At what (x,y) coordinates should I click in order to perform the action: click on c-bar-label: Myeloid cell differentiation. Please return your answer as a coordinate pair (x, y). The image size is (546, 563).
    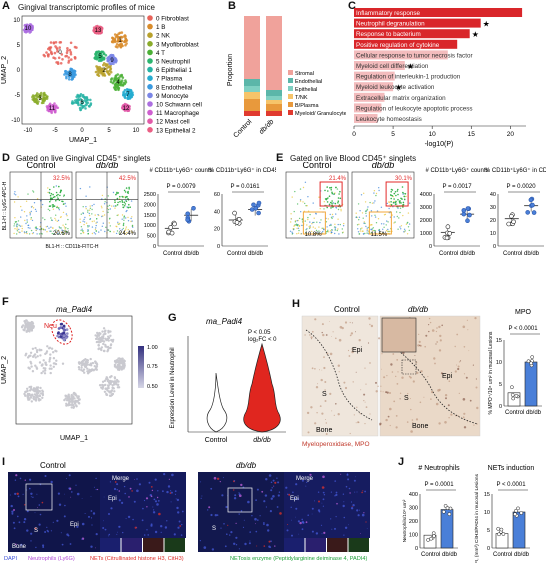
    Looking at the image, I should click on (392, 66).